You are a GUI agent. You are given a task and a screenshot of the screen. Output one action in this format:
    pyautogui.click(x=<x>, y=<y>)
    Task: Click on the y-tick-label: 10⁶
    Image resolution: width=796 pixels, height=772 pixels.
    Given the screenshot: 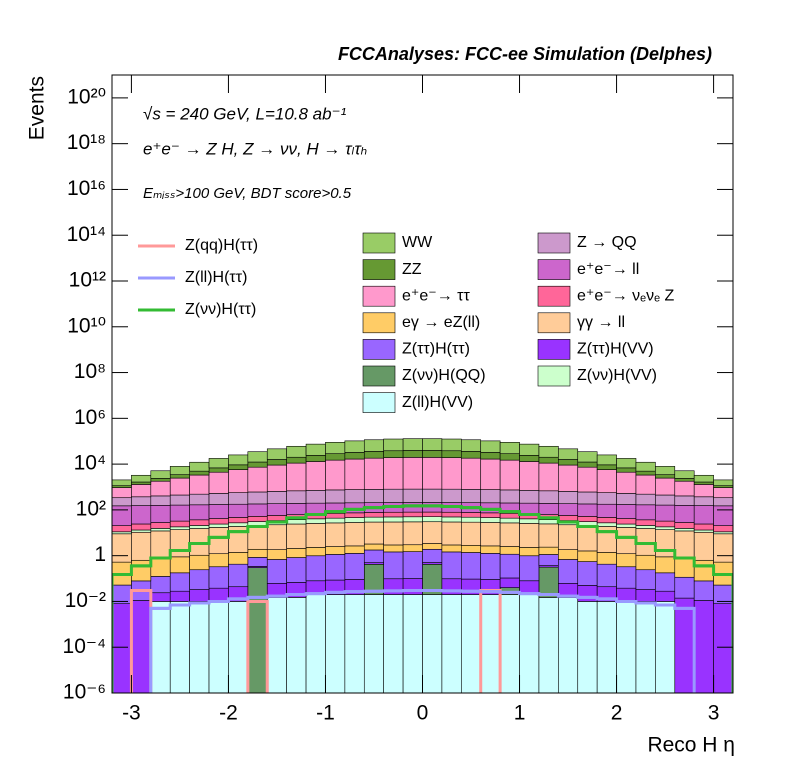 What is the action you would take?
    pyautogui.click(x=90, y=417)
    